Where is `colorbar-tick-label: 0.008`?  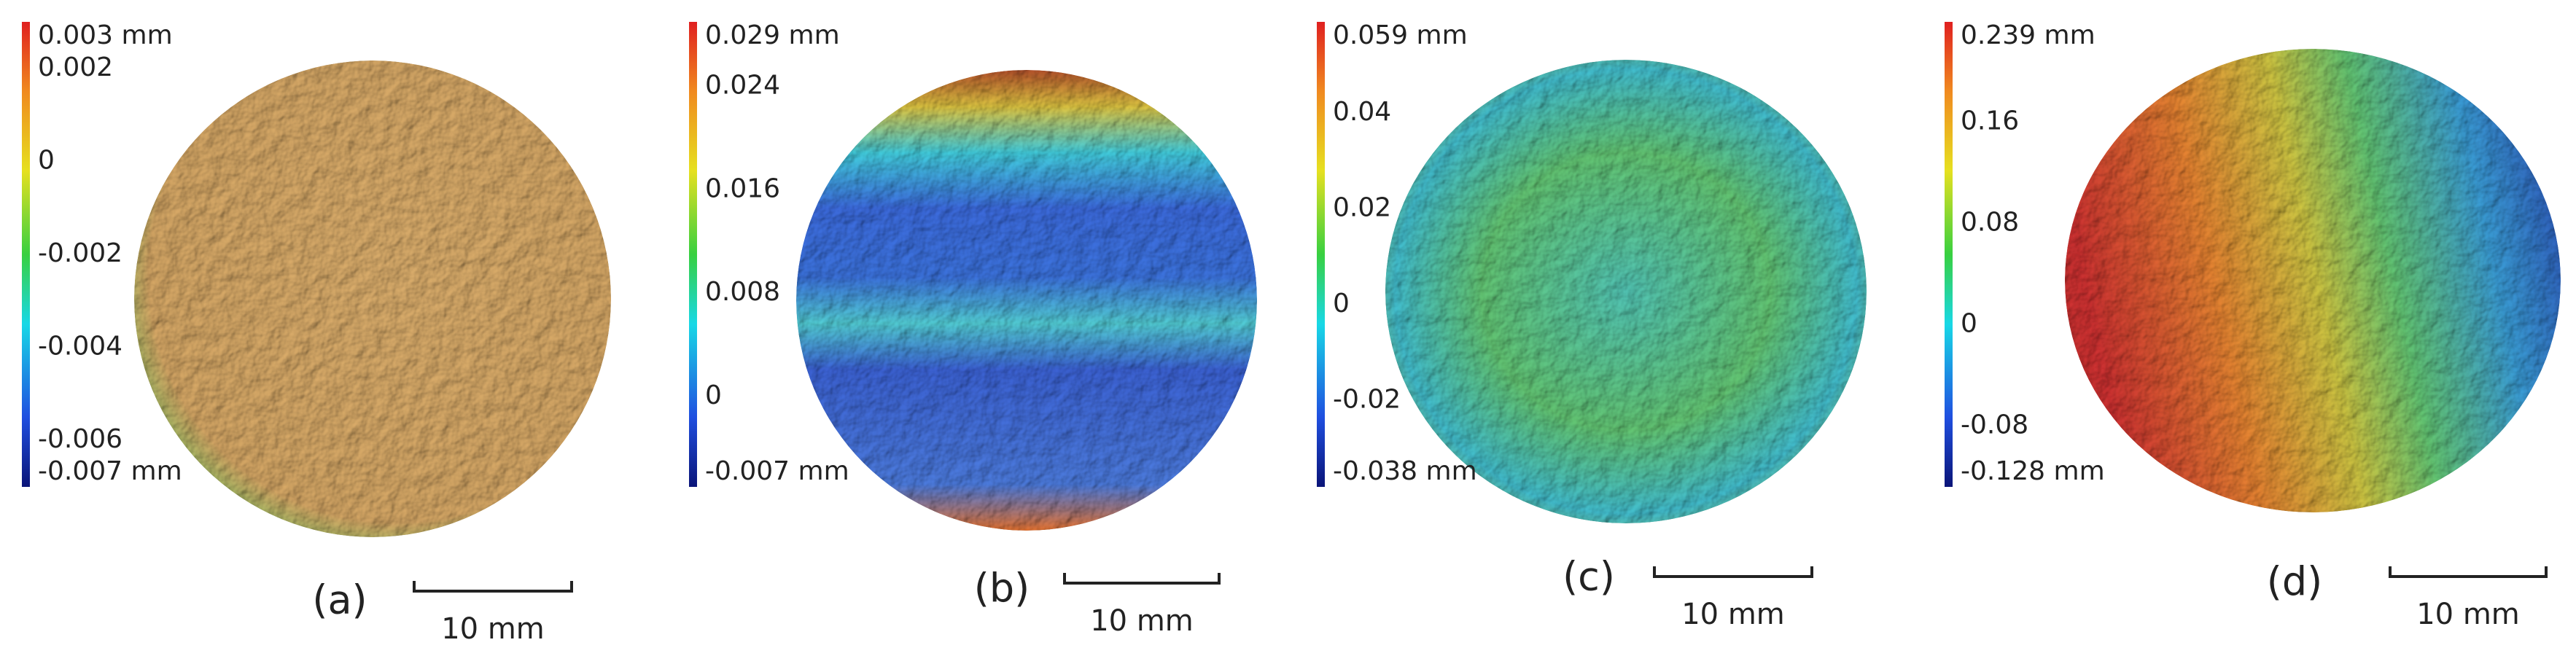 colorbar-tick-label: 0.008 is located at coordinates (742, 292).